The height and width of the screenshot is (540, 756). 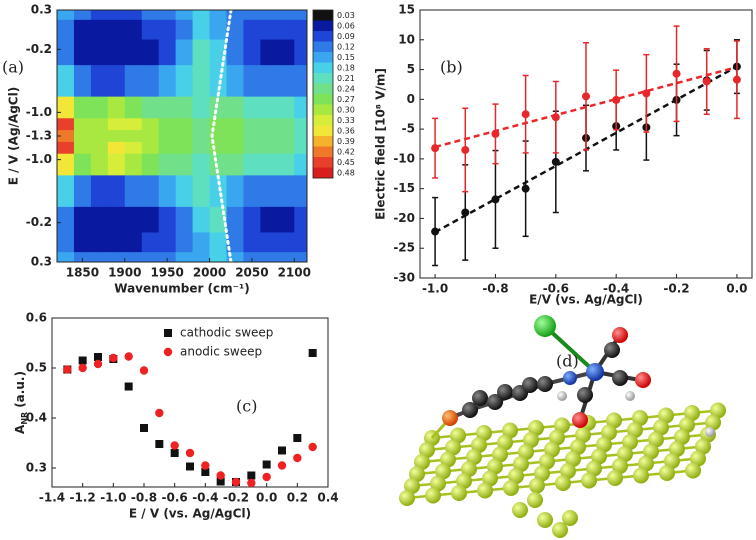 What do you see at coordinates (205, 498) in the screenshot?
I see `x-tick-label: -0.4` at bounding box center [205, 498].